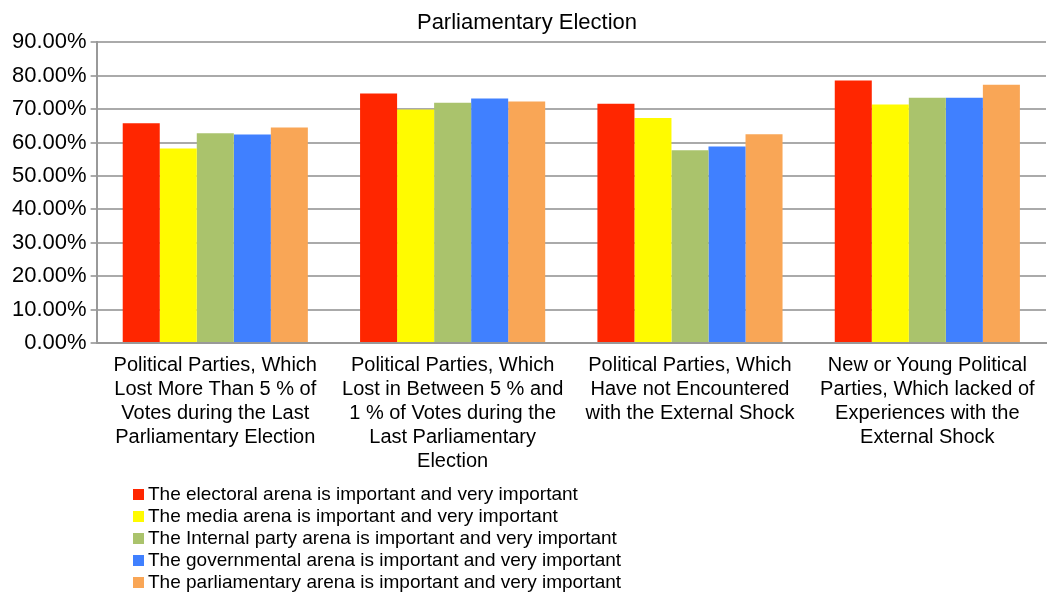 This screenshot has width=1062, height=612. What do you see at coordinates (453, 411) in the screenshot?
I see `x-tick-label: Political Parties, Which Lost in Between 5 % and 1 % of Votes during the Last Parliamentary Election` at bounding box center [453, 411].